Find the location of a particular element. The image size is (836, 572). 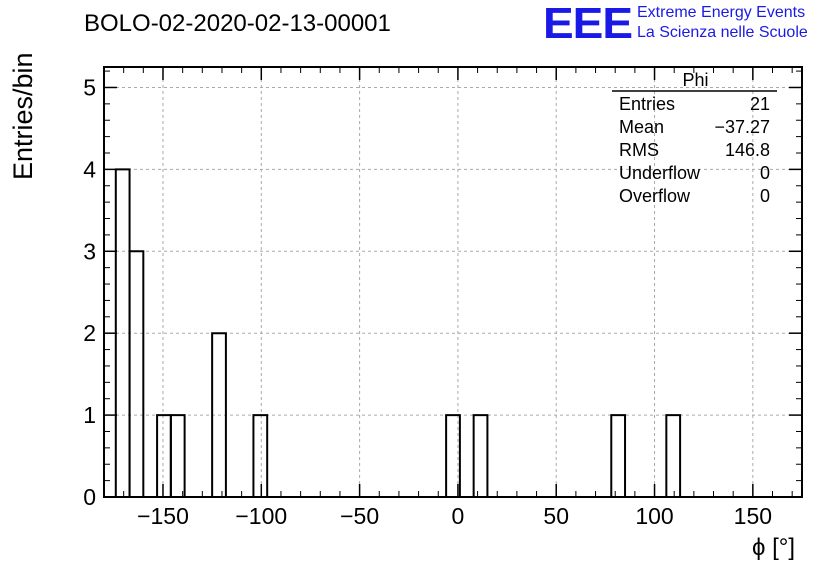

x-tick-label: 0 is located at coordinates (458, 516).